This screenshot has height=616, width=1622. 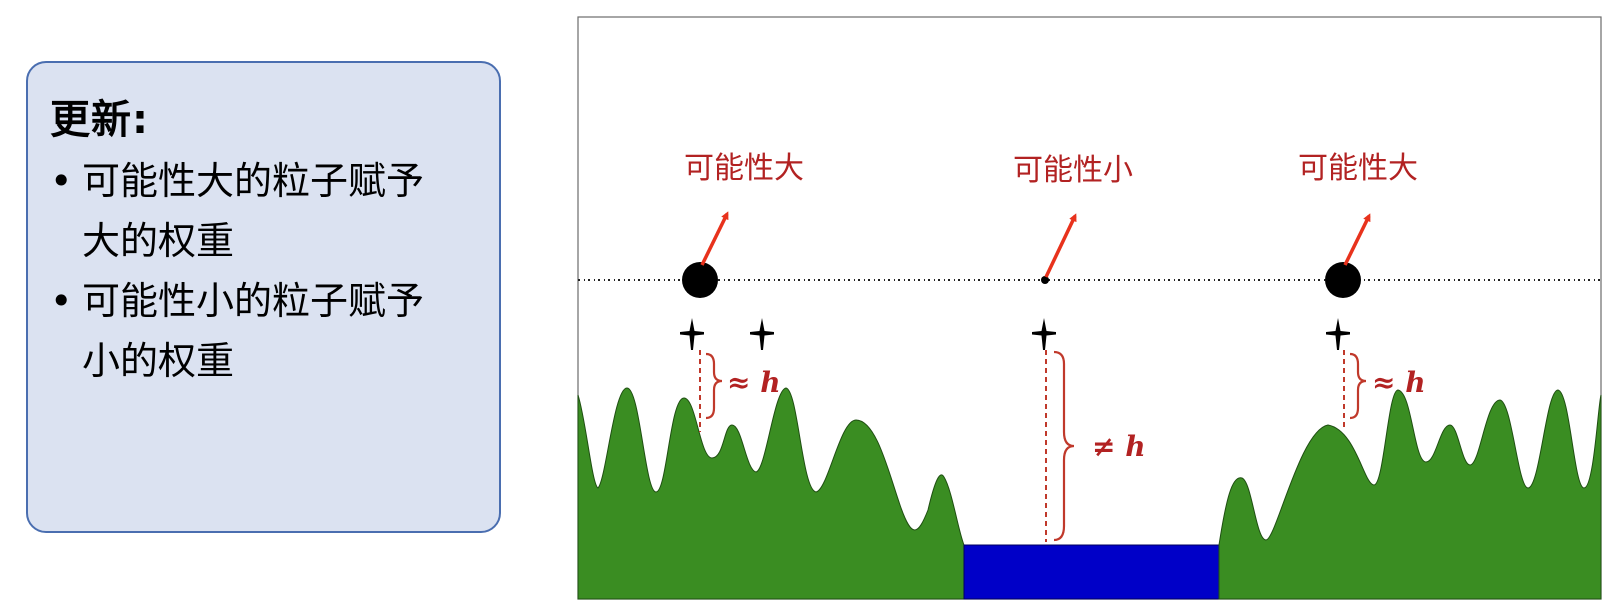 What do you see at coordinates (270, 211) in the screenshot?
I see `list-item: • 可能性大的粒子赋予 大的权重` at bounding box center [270, 211].